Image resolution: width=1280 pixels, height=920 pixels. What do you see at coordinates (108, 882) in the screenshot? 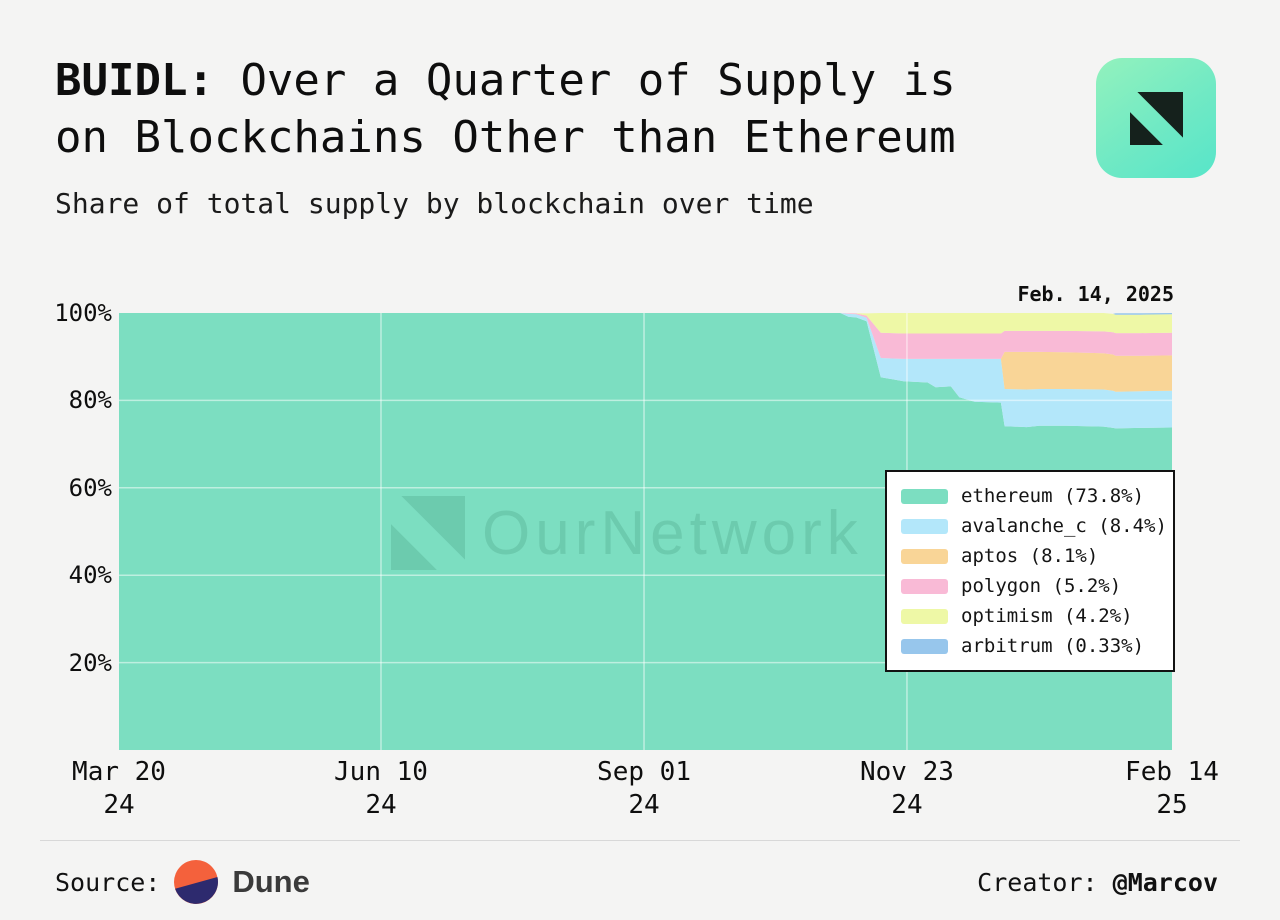
I see `source-label: Source:` at bounding box center [108, 882].